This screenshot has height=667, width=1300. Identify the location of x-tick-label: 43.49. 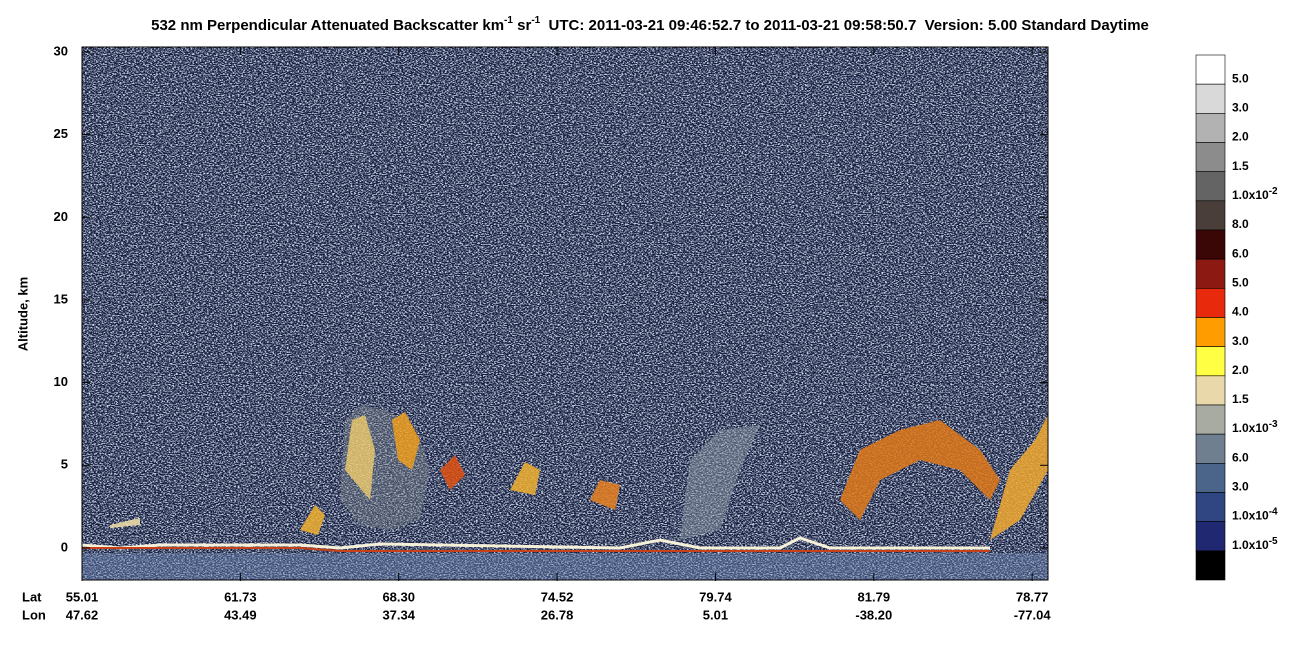
(240, 614).